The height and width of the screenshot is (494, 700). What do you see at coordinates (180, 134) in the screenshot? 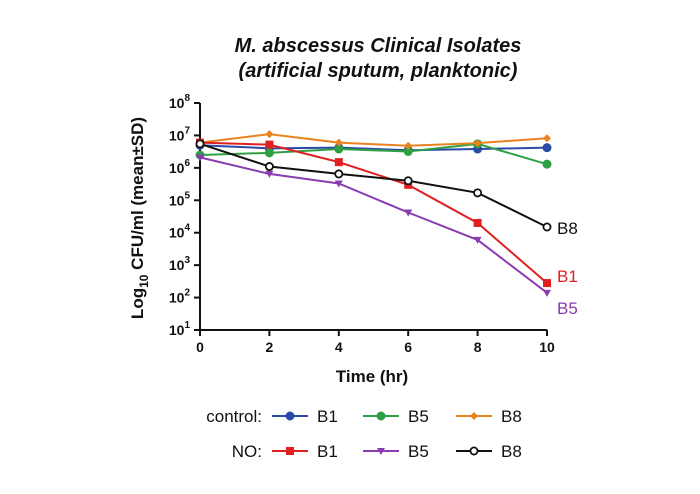
I see `y-tick-label: 10⁷` at bounding box center [180, 134].